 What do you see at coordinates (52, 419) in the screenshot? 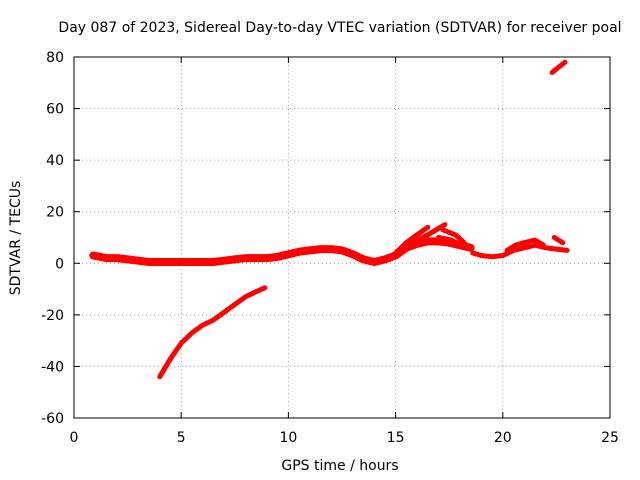
I see `y-tick-label: -60` at bounding box center [52, 419].